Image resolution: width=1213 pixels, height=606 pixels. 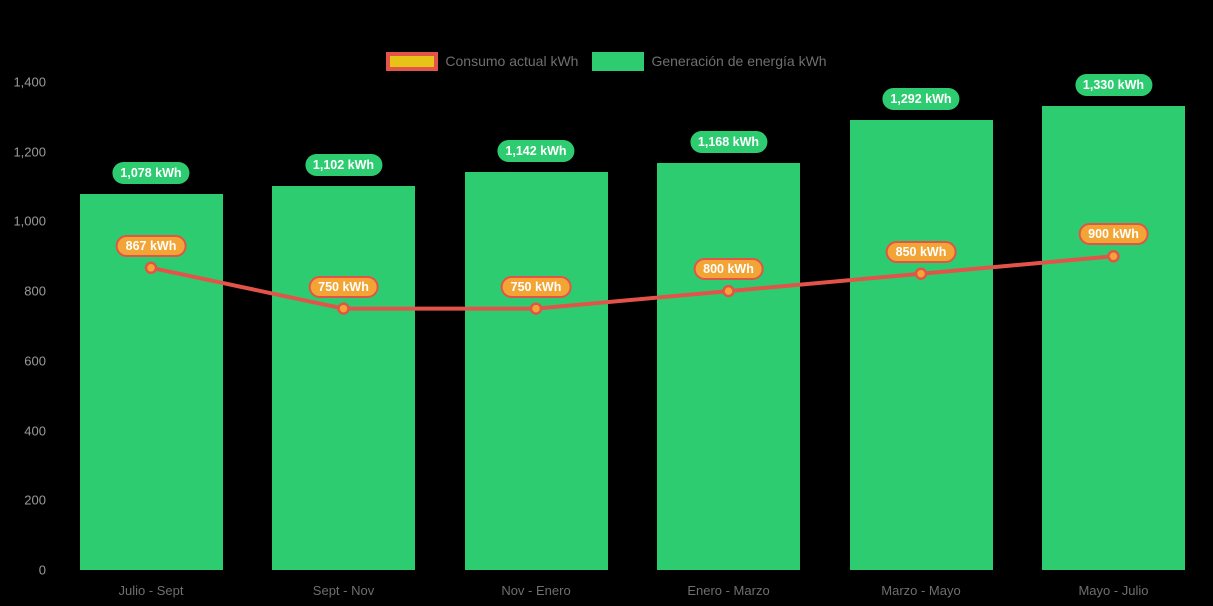 I want to click on consumption-line, so click(x=632, y=282).